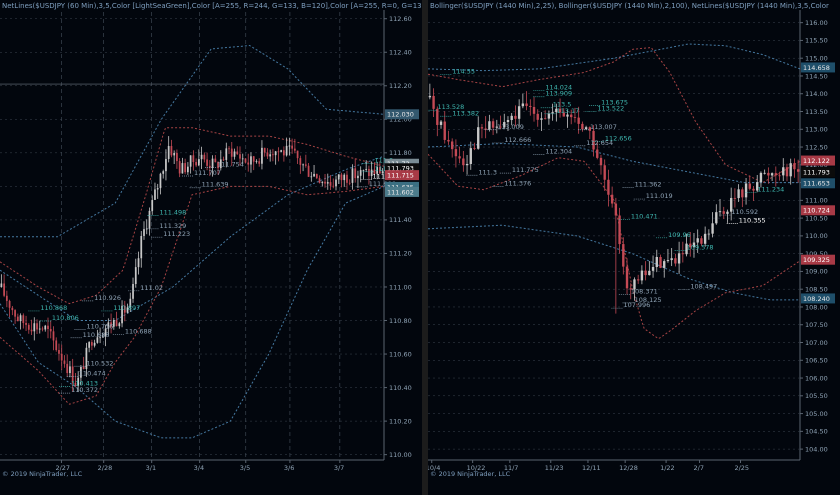 This screenshot has height=495, width=840. What do you see at coordinates (816, 449) in the screenshot?
I see `y-tick-label: 104.00` at bounding box center [816, 449].